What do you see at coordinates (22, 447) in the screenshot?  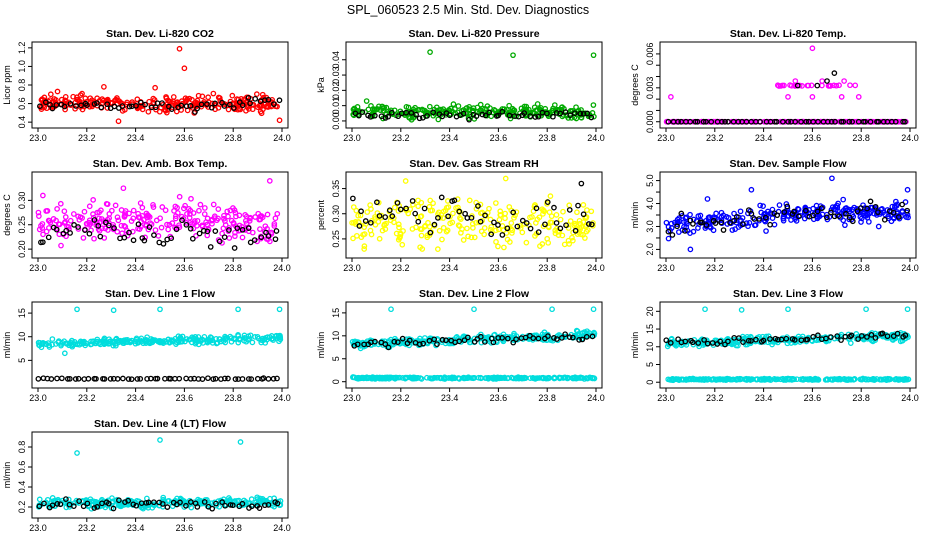 I see `y-tick-label: 0.8` at bounding box center [22, 447].